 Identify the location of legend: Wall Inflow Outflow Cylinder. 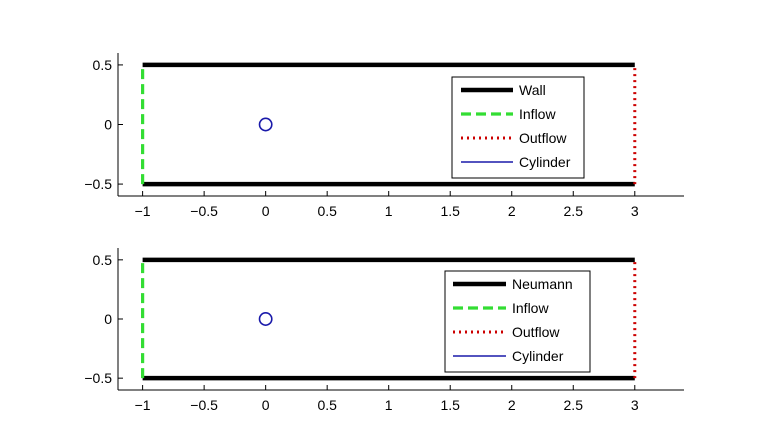
(518, 127).